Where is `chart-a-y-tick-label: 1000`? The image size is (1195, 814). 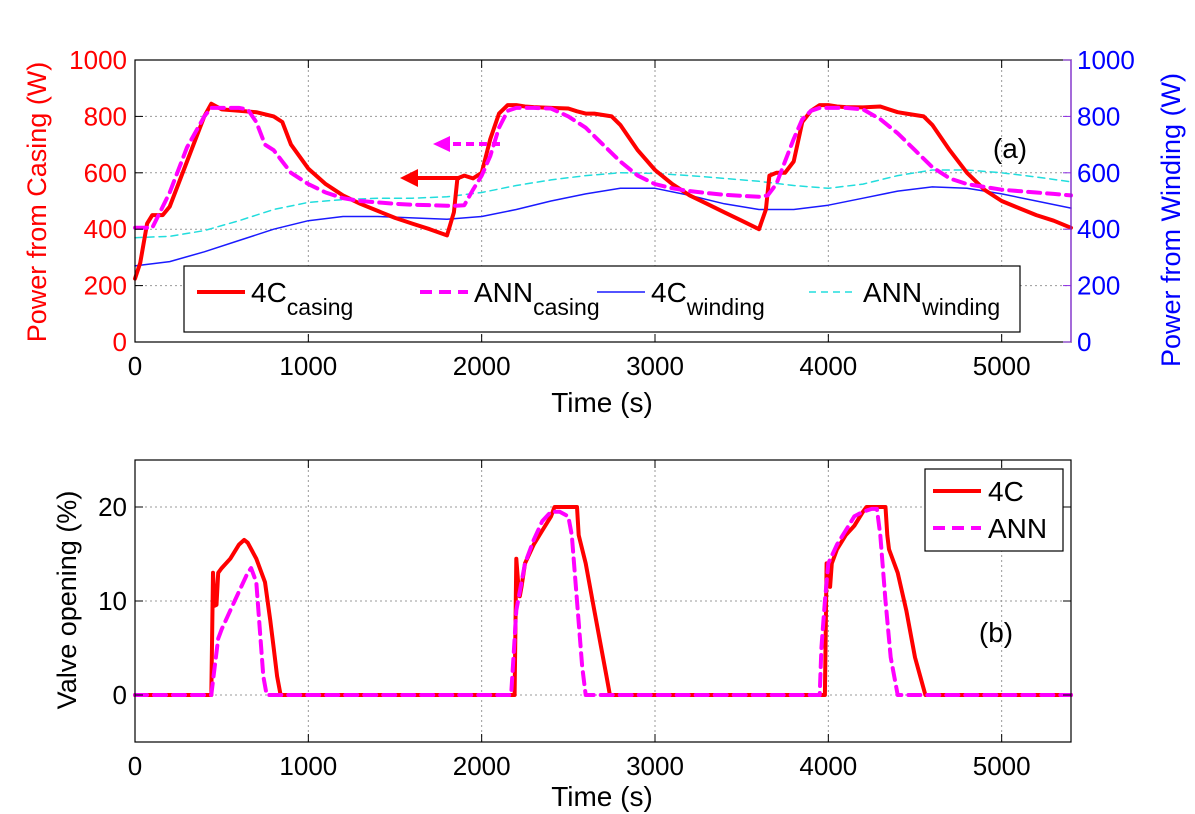 chart-a-y-tick-label: 1000 is located at coordinates (98, 60).